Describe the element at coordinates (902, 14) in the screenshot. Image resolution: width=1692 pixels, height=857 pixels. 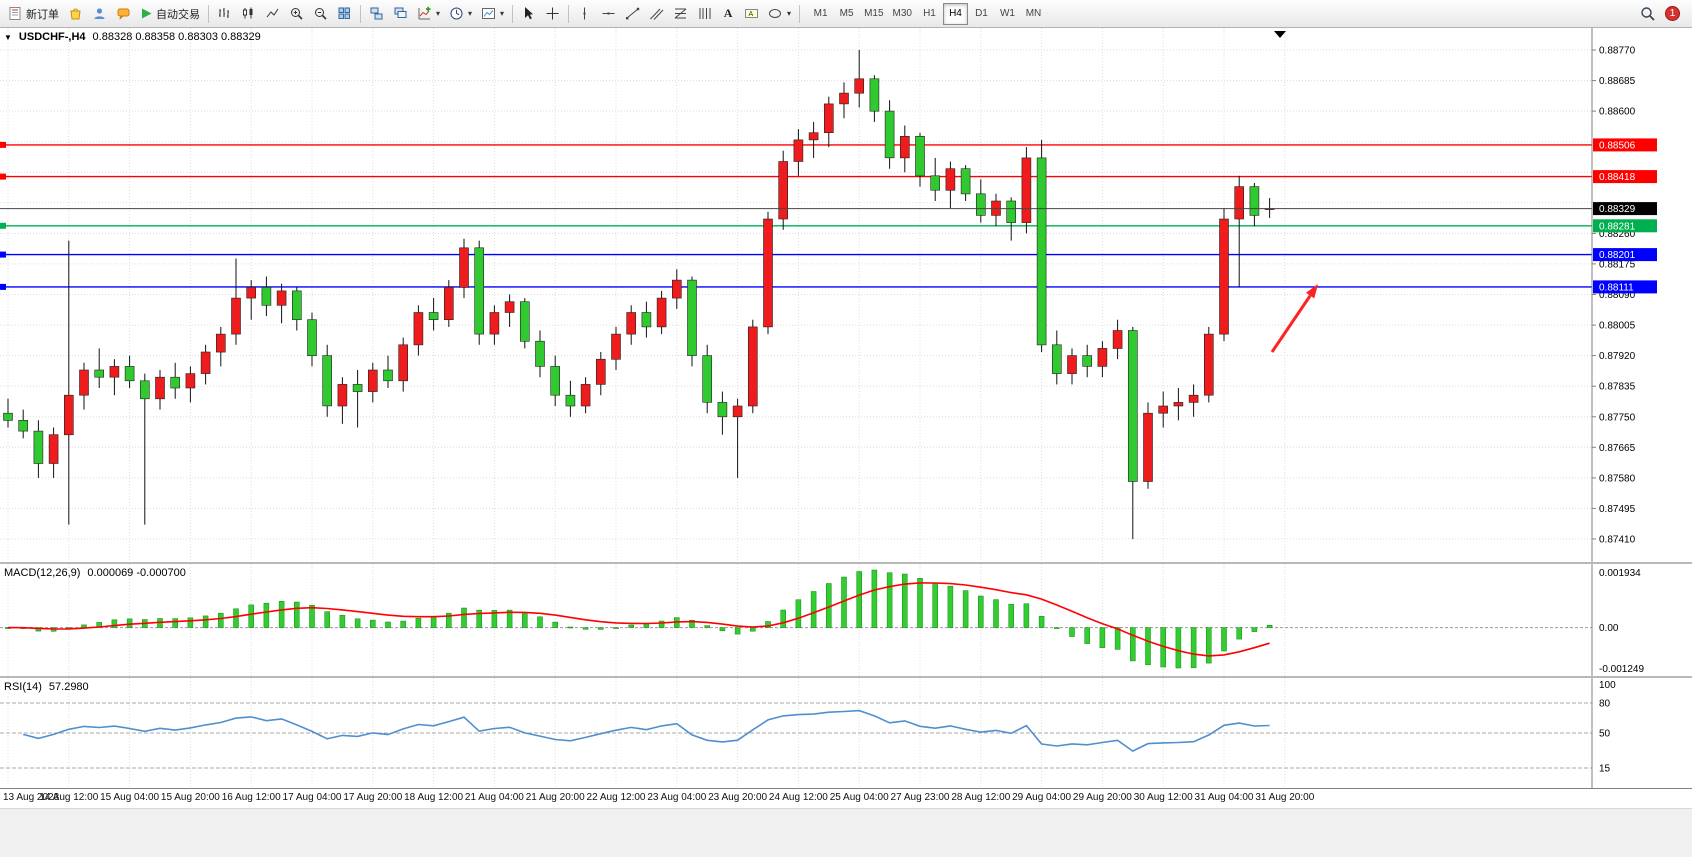
I see `timeframe-m30-button: M30` at that location.